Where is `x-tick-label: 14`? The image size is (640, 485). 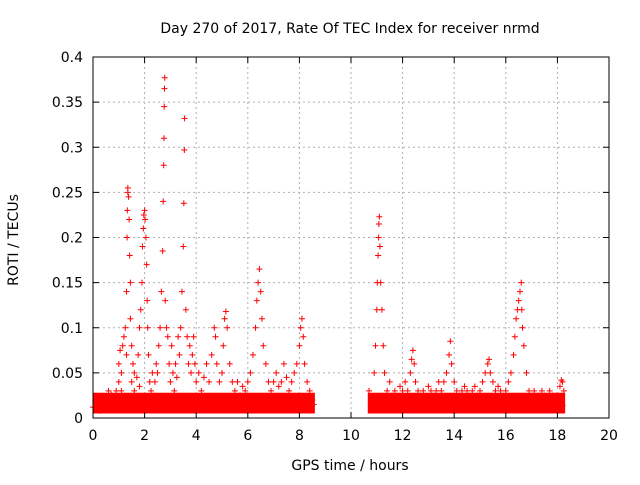
x-tick-label: 14 is located at coordinates (454, 436).